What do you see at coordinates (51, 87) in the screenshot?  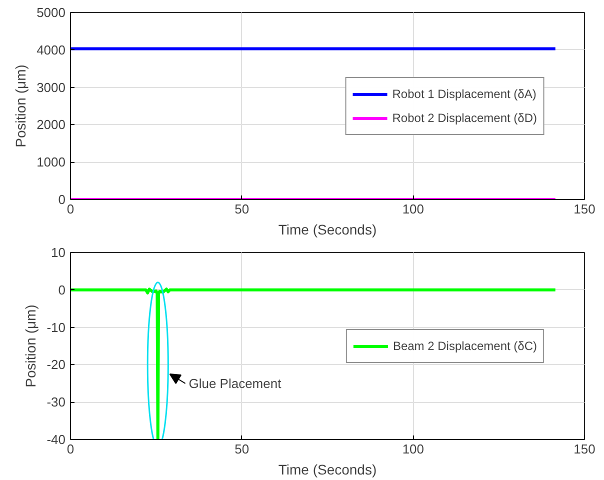 I see `y-tick-label: 3000` at bounding box center [51, 87].